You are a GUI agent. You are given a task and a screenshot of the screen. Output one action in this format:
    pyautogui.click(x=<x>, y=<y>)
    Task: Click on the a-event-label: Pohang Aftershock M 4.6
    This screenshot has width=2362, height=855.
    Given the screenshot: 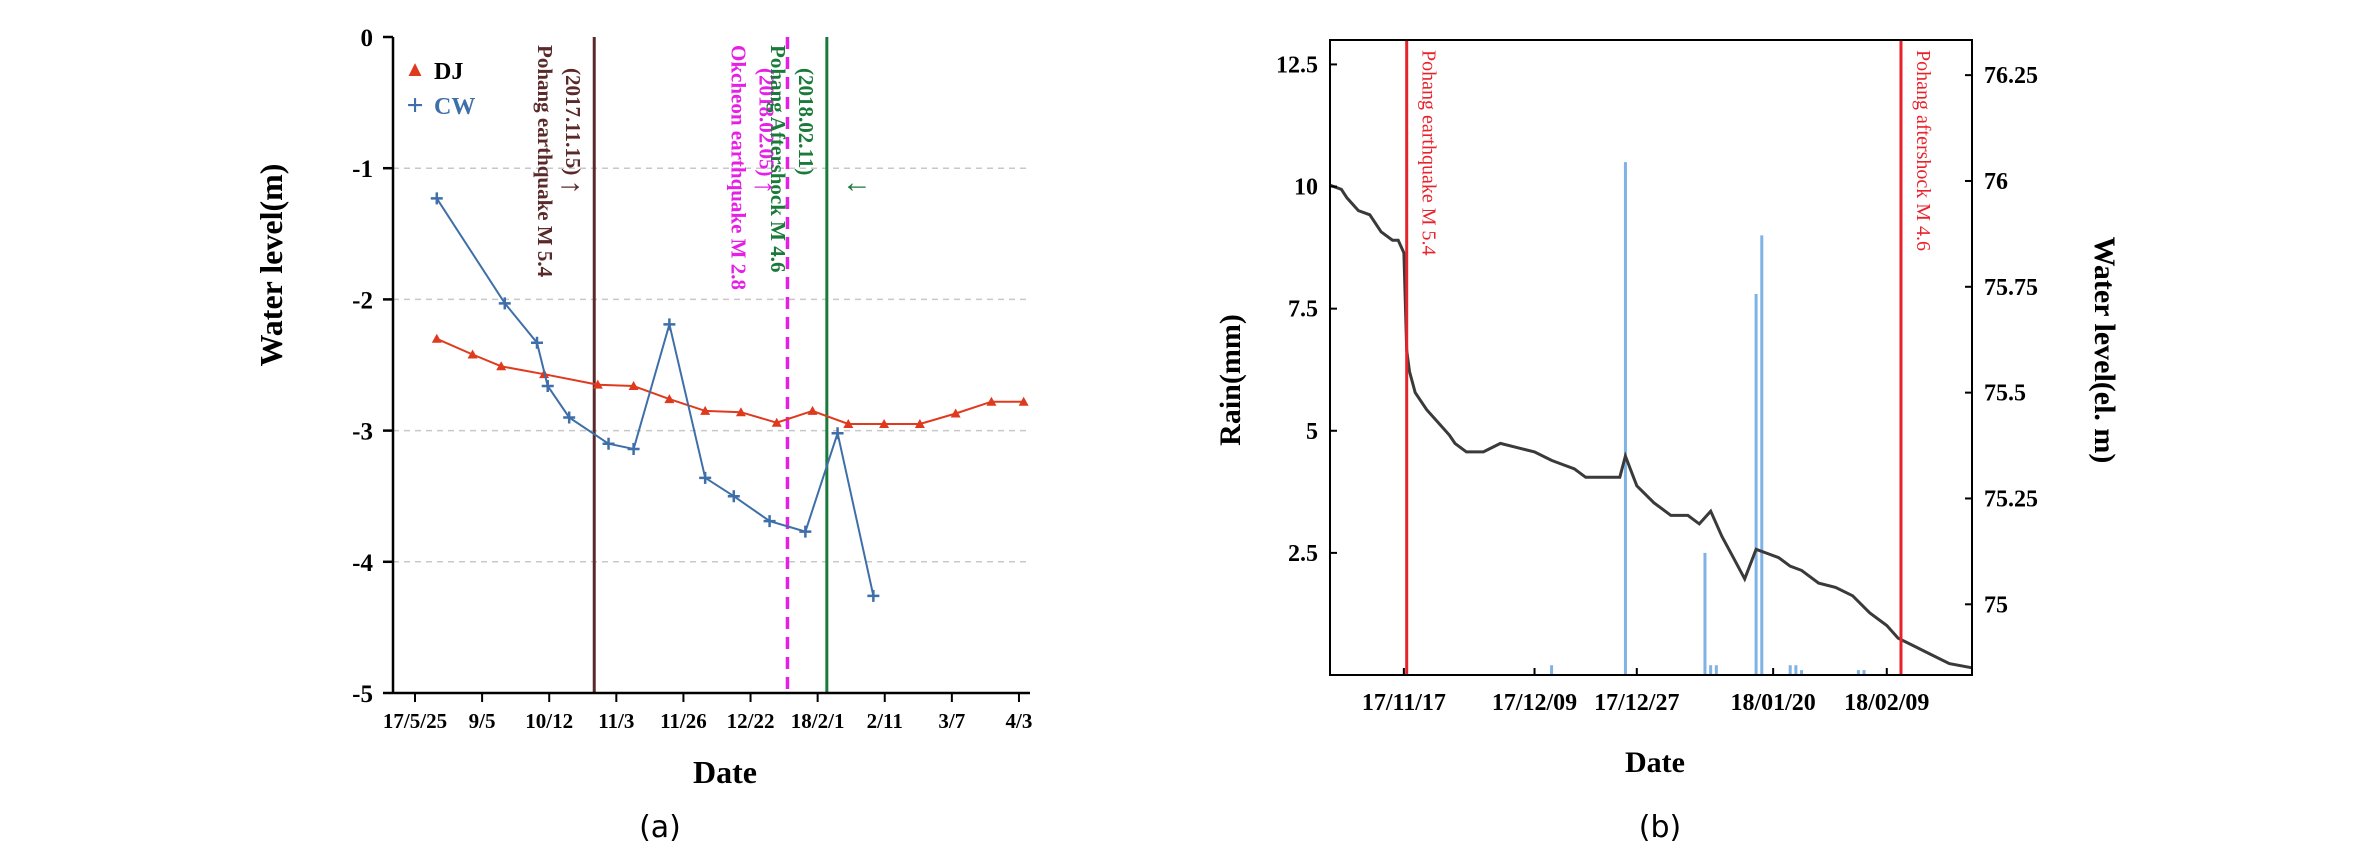 What is the action you would take?
    pyautogui.click(x=778, y=159)
    